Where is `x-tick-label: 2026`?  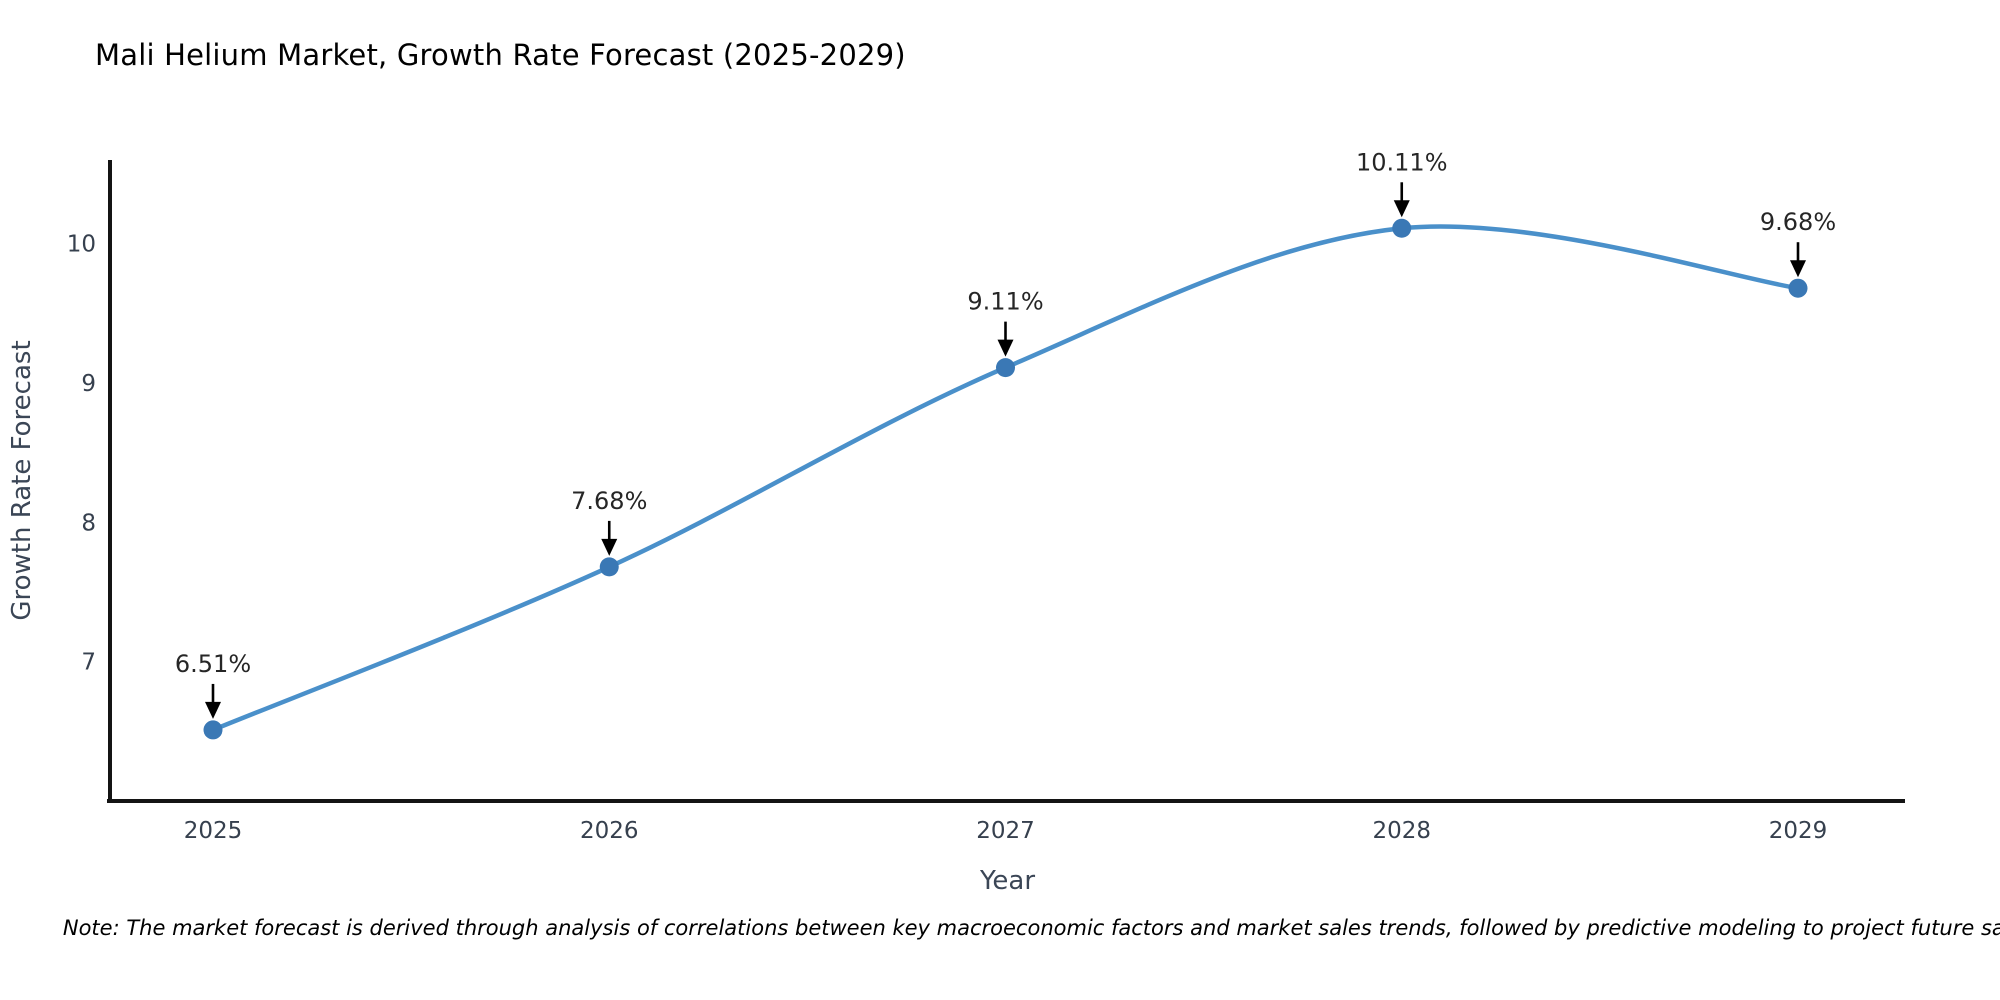
x-tick-label: 2026 is located at coordinates (609, 831).